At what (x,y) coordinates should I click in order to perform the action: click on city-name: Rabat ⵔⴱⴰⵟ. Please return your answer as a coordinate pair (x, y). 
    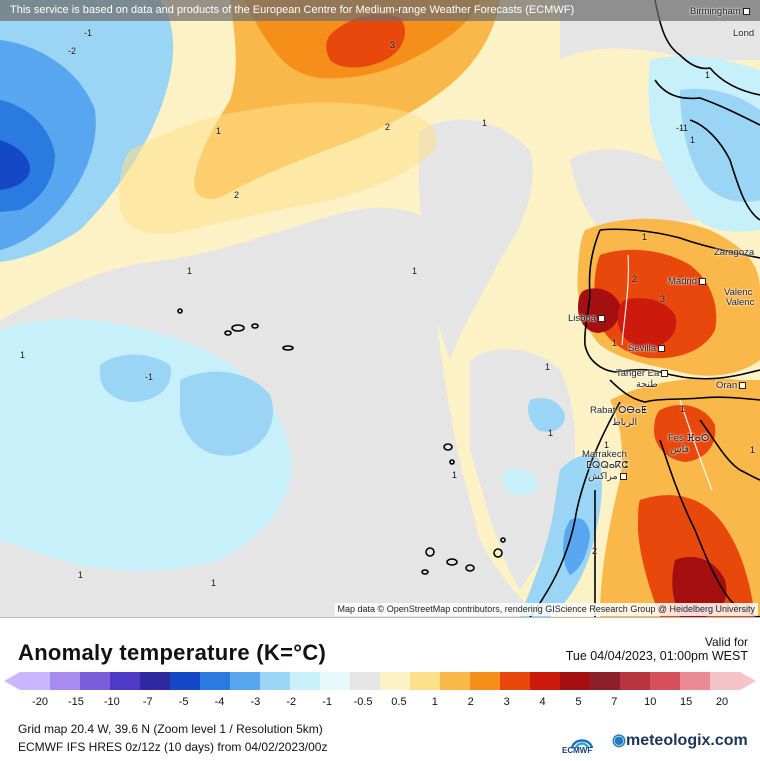
    Looking at the image, I should click on (618, 410).